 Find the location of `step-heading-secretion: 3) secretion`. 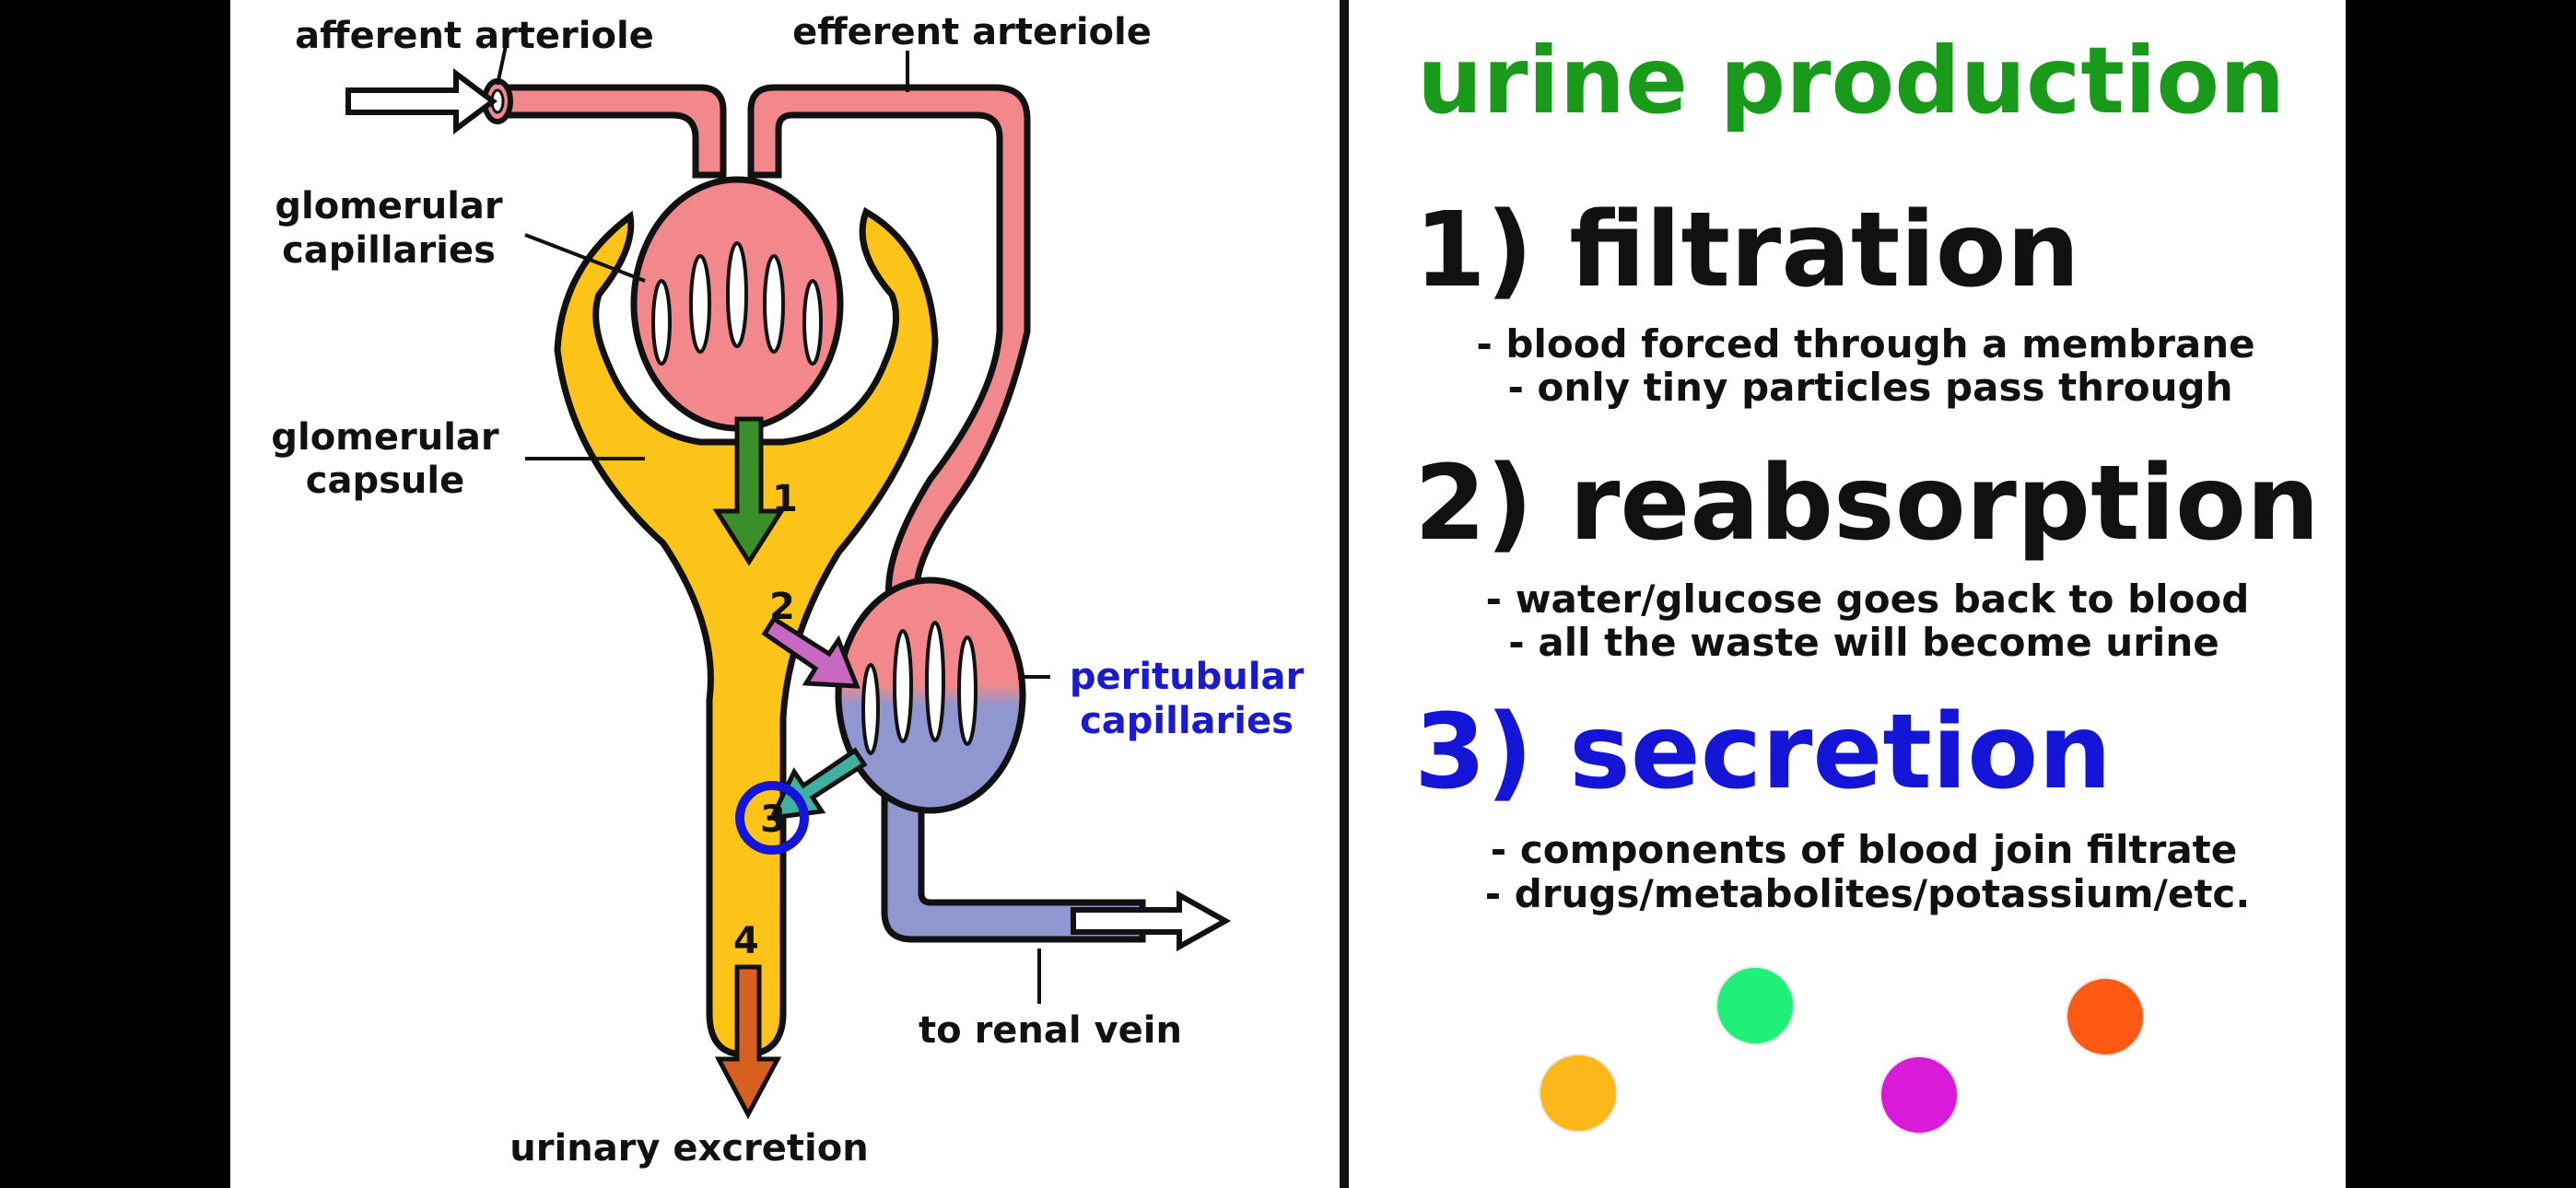

step-heading-secretion: 3) secretion is located at coordinates (1763, 753).